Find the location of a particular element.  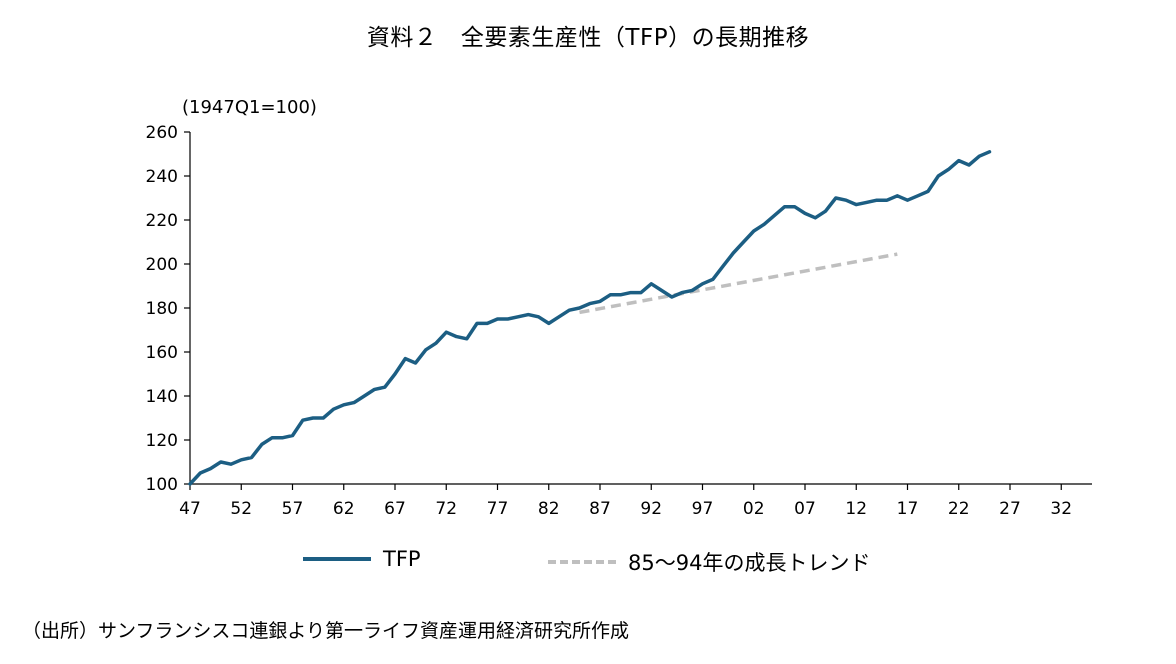

x-tick-label: 27 is located at coordinates (1010, 509).